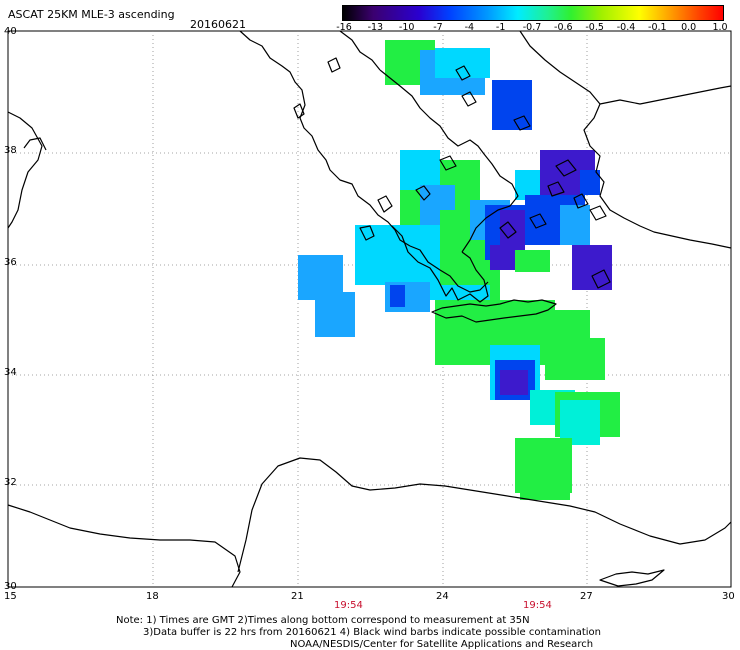  Describe the element at coordinates (533, 13) in the screenshot. I see `colorbar` at that location.